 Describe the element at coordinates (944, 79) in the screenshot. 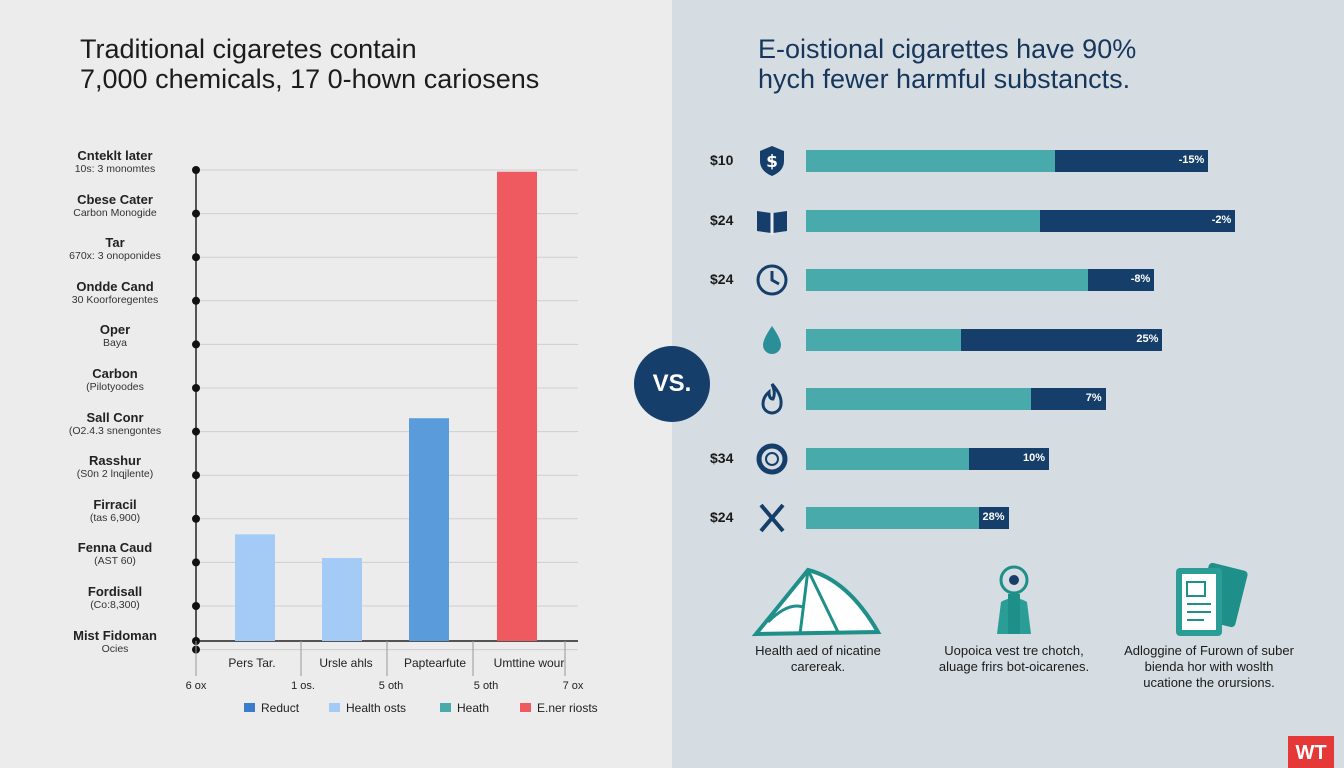

I see `right-title-line2: hych fewer harmful substancts.` at that location.